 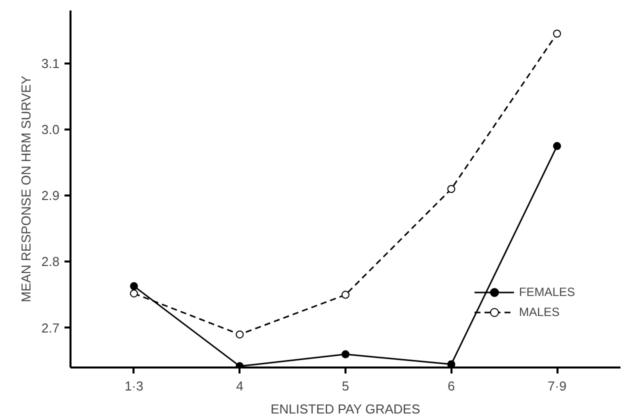 I want to click on x-tick-label: 4, so click(x=240, y=386).